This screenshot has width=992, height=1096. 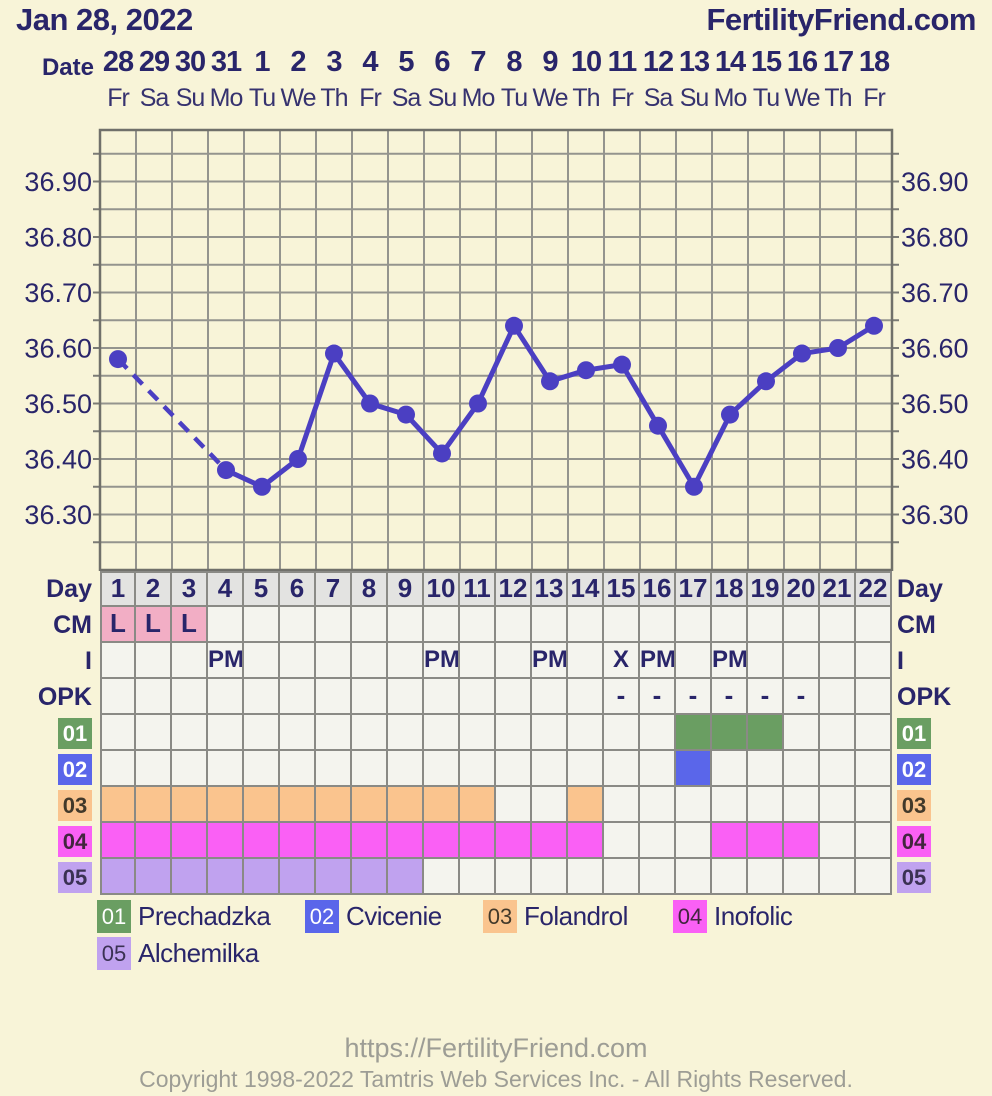 I want to click on date-tick: 13, so click(x=694, y=62).